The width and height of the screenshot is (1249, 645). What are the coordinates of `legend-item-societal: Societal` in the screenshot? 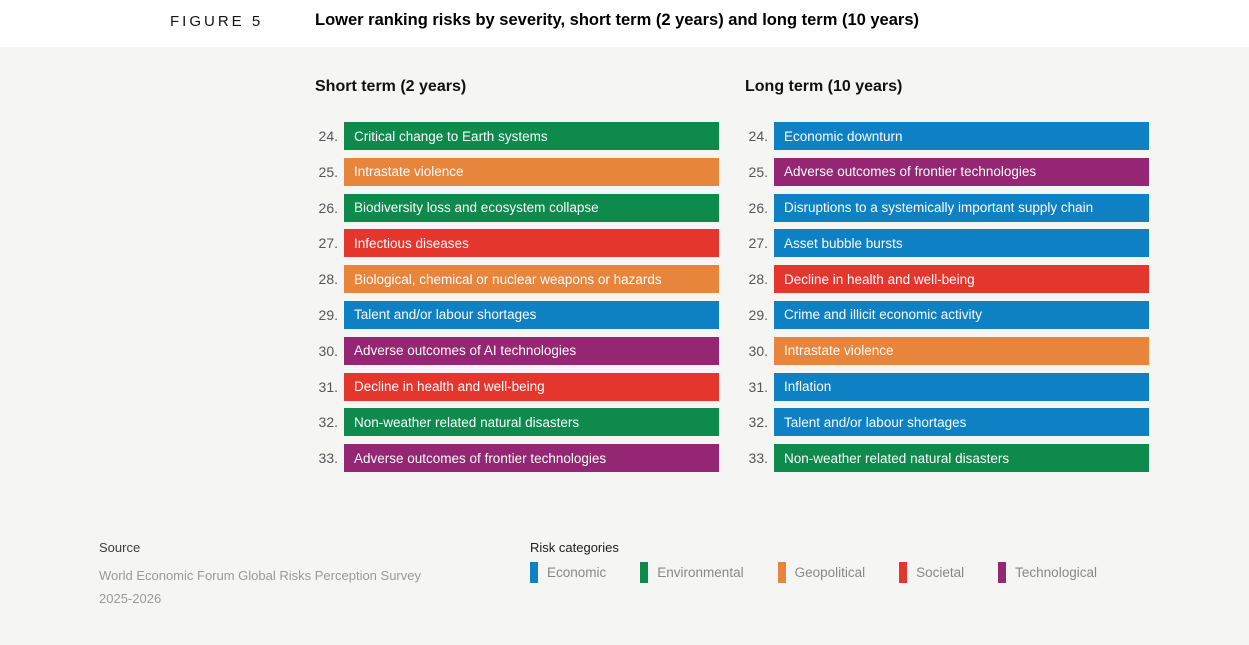 It's located at (931, 572).